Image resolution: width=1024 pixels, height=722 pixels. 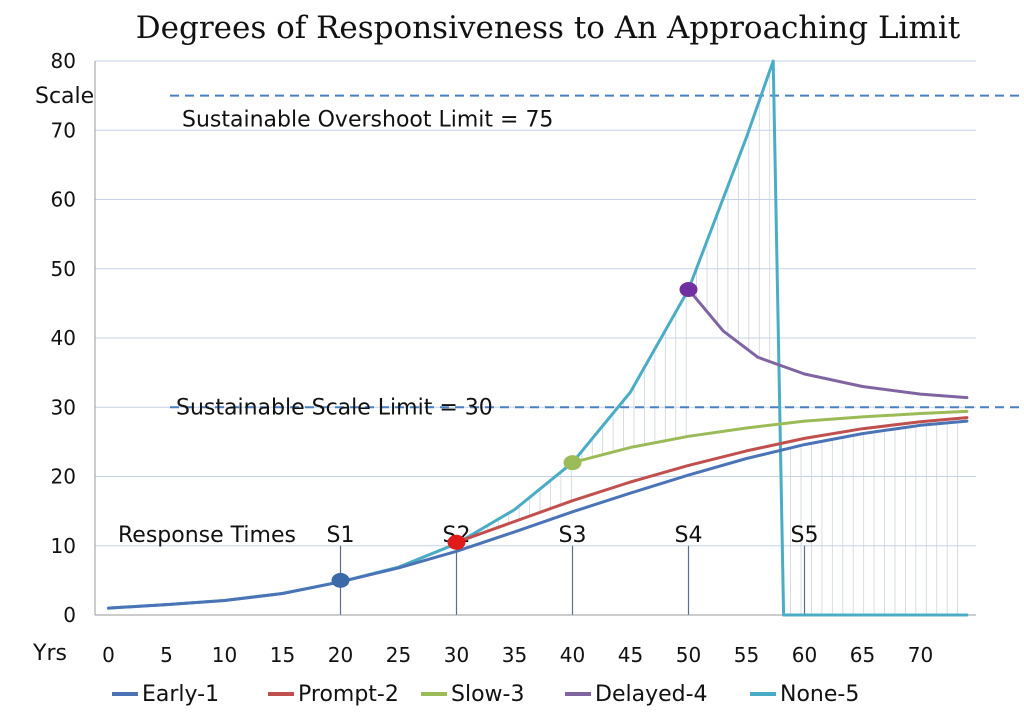 What do you see at coordinates (514, 655) in the screenshot?
I see `x-tick-label: 35` at bounding box center [514, 655].